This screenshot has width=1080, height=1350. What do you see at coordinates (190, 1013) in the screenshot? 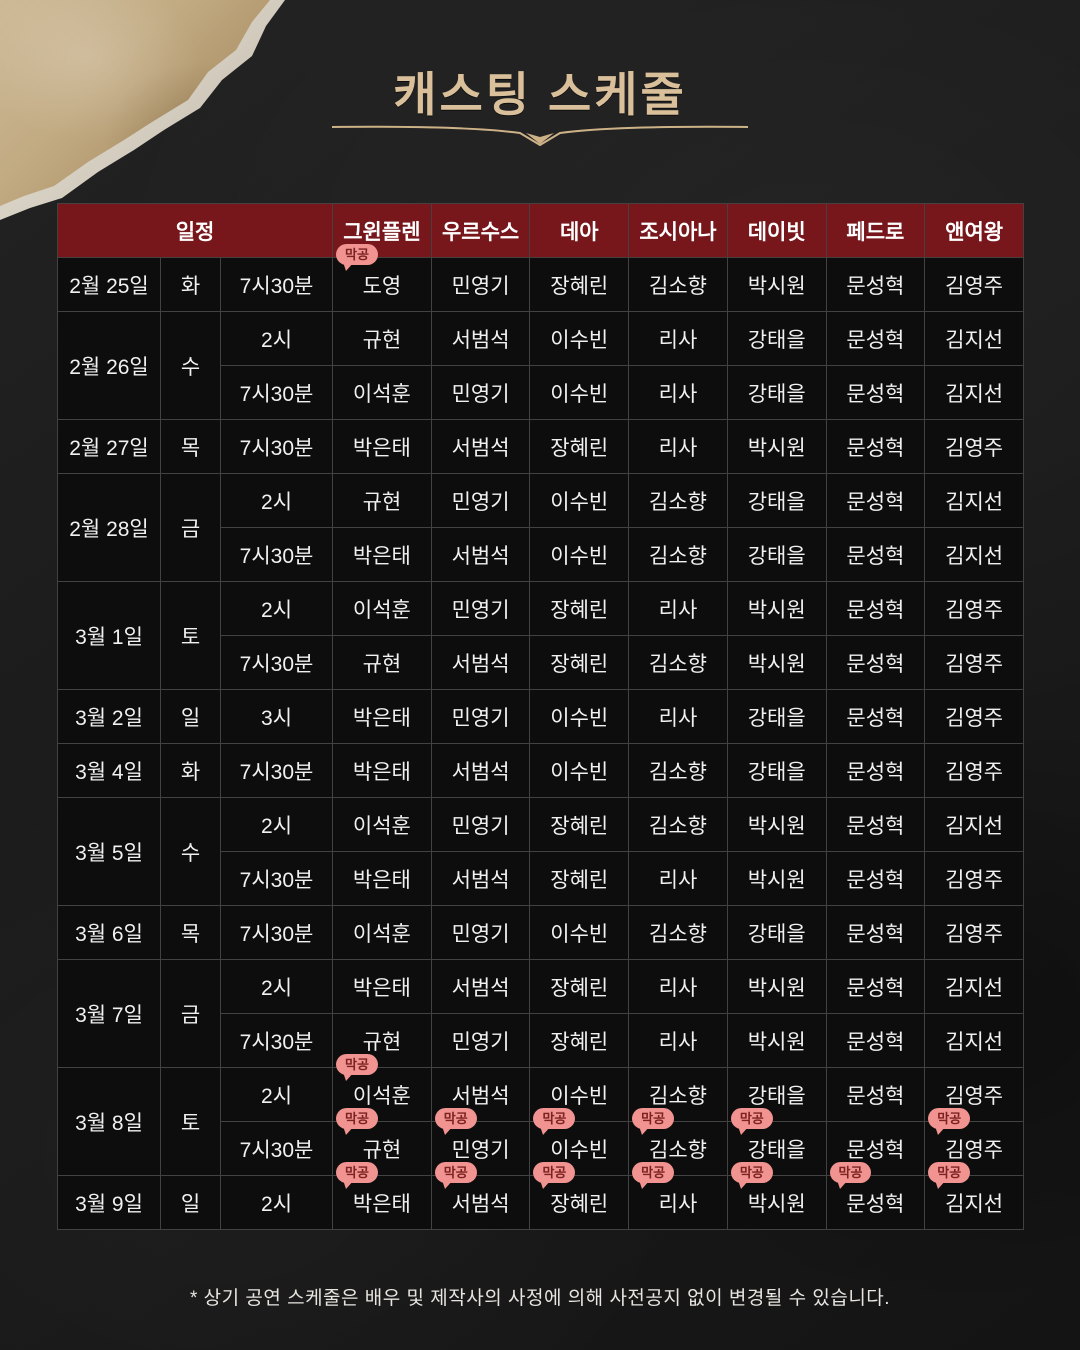
I see `day-cell: 금` at bounding box center [190, 1013].